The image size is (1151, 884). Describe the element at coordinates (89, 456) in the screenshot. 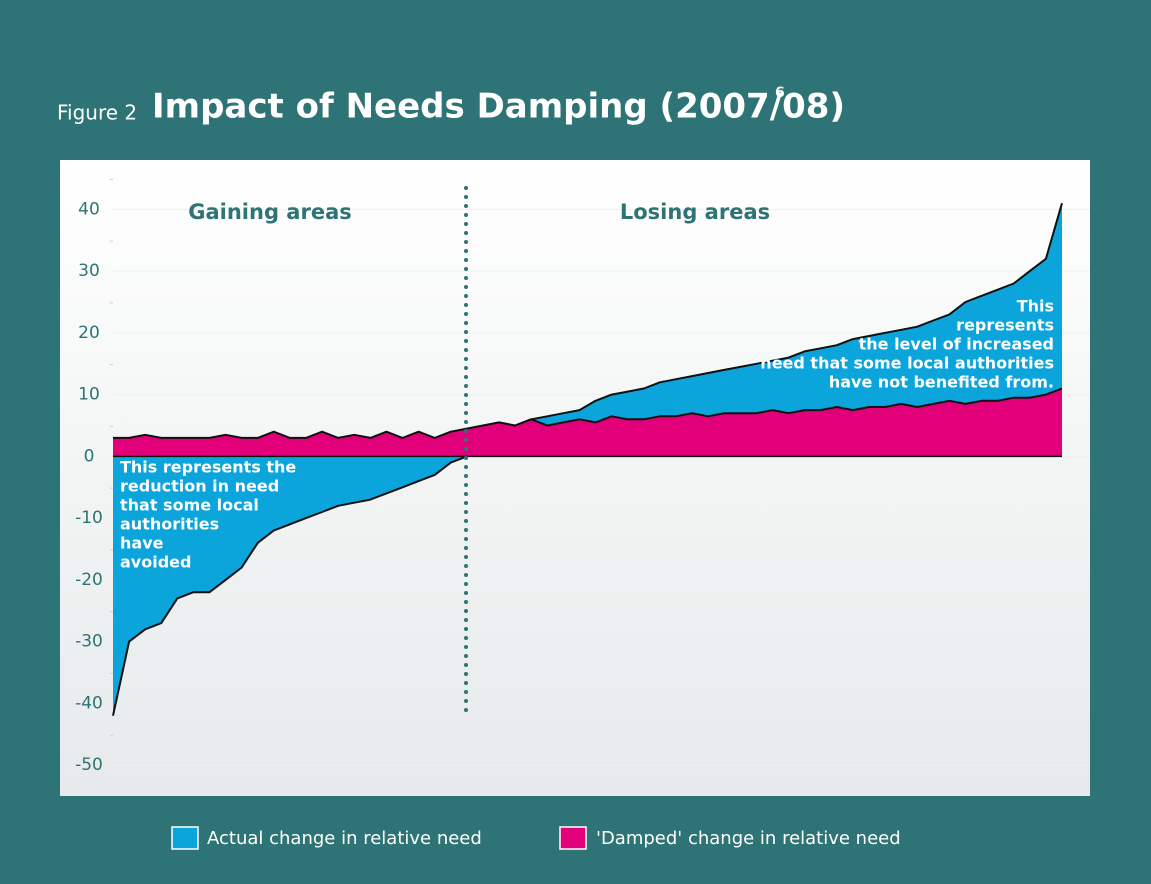

I see `y-tick-label: 0` at that location.